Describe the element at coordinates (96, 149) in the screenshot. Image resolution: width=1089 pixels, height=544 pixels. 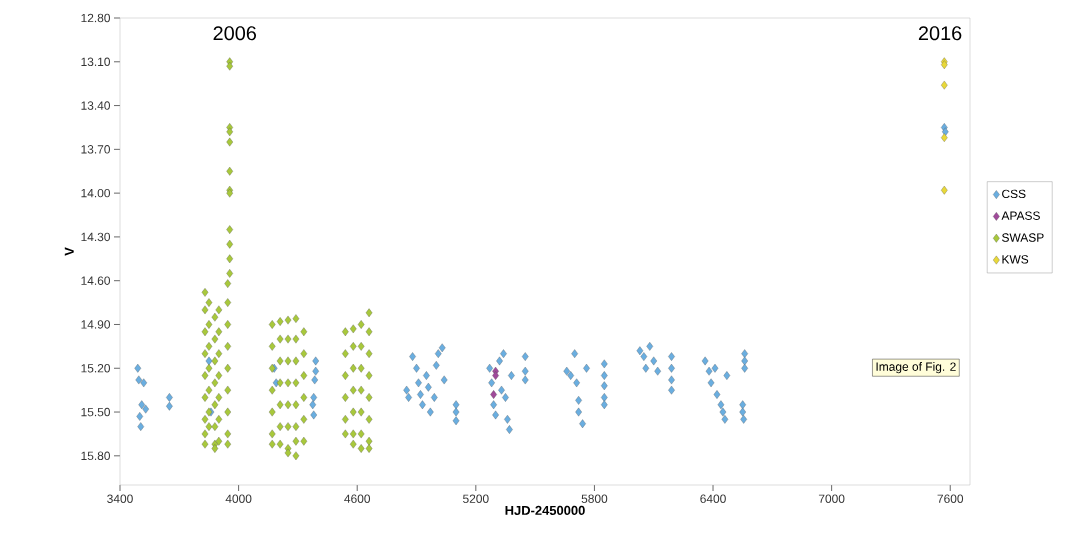
I see `y-tick-label: 13.70` at that location.